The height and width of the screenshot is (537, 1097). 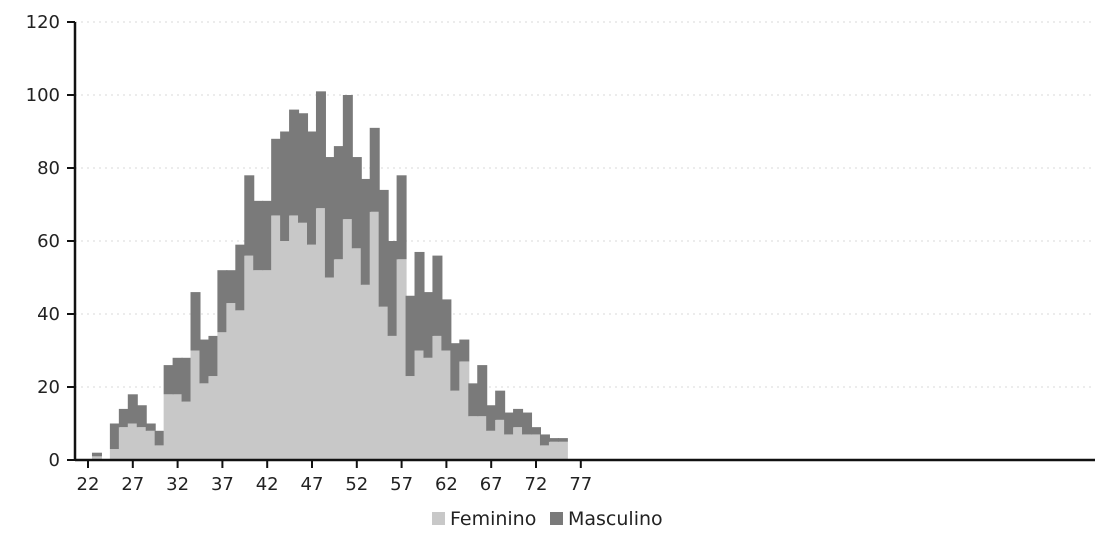 What do you see at coordinates (356, 484) in the screenshot?
I see `x-tick-label: 52` at bounding box center [356, 484].